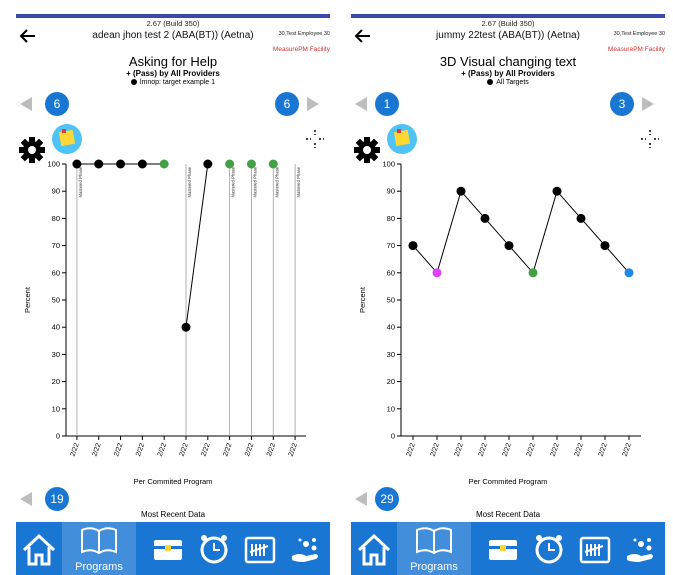 The image size is (673, 575). Describe the element at coordinates (173, 35) in the screenshot. I see `student-name: adean jhon test 2 (ABA(BT)) (Aetna)` at that location.